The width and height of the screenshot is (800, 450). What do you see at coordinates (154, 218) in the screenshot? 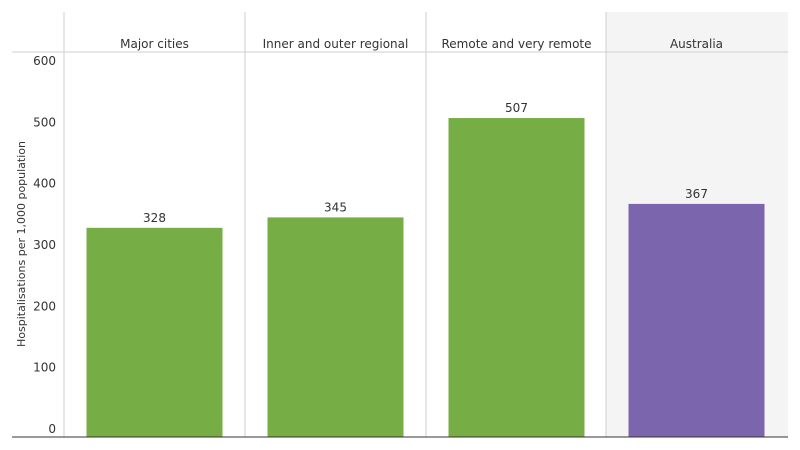
I see `data-label-major-cities: 328` at bounding box center [154, 218].